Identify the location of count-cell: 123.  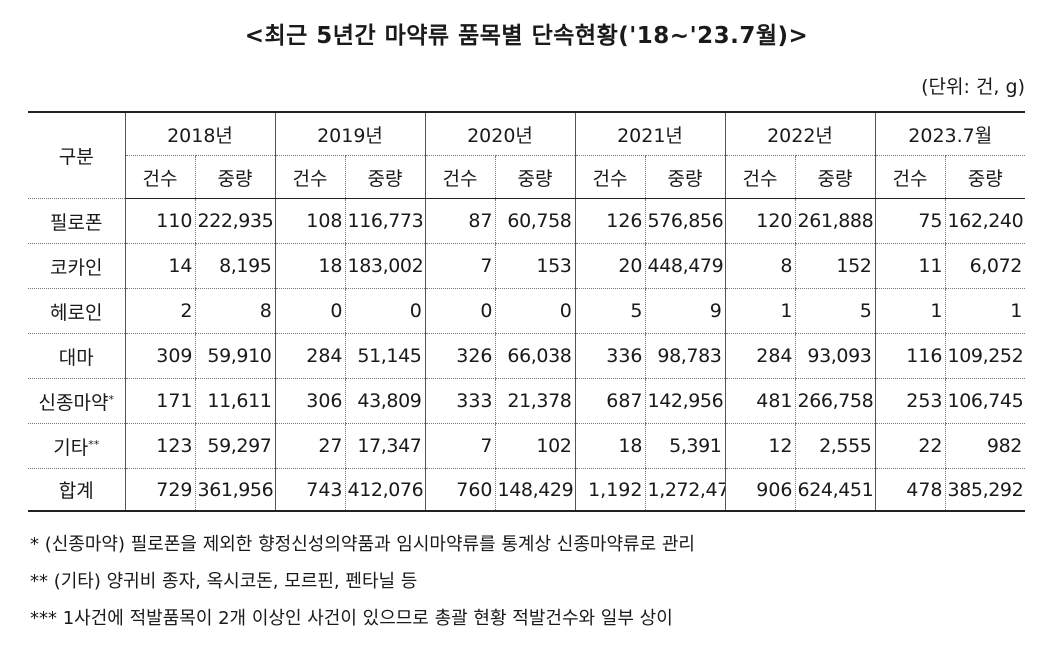
(159, 446).